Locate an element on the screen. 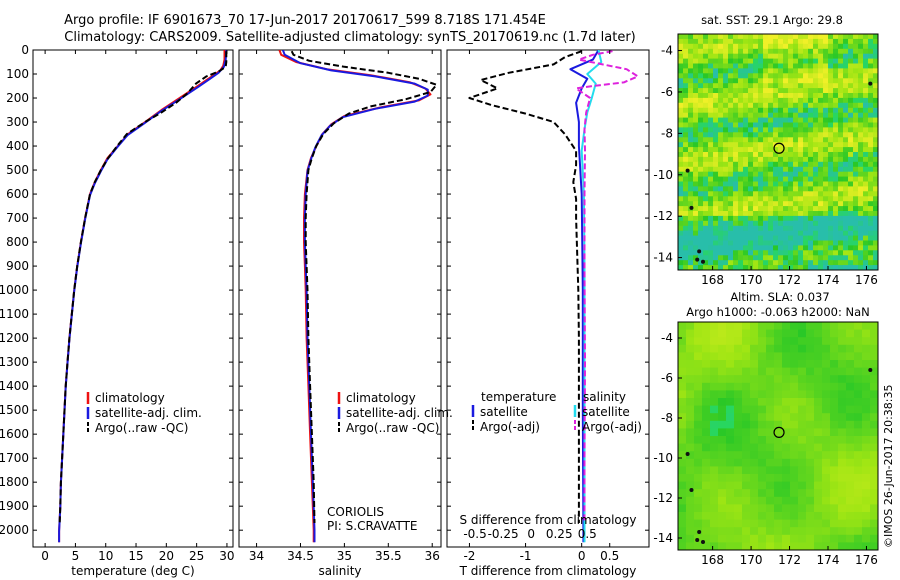 This screenshot has height=580, width=900. map-x-tick-label: 172 is located at coordinates (789, 280).